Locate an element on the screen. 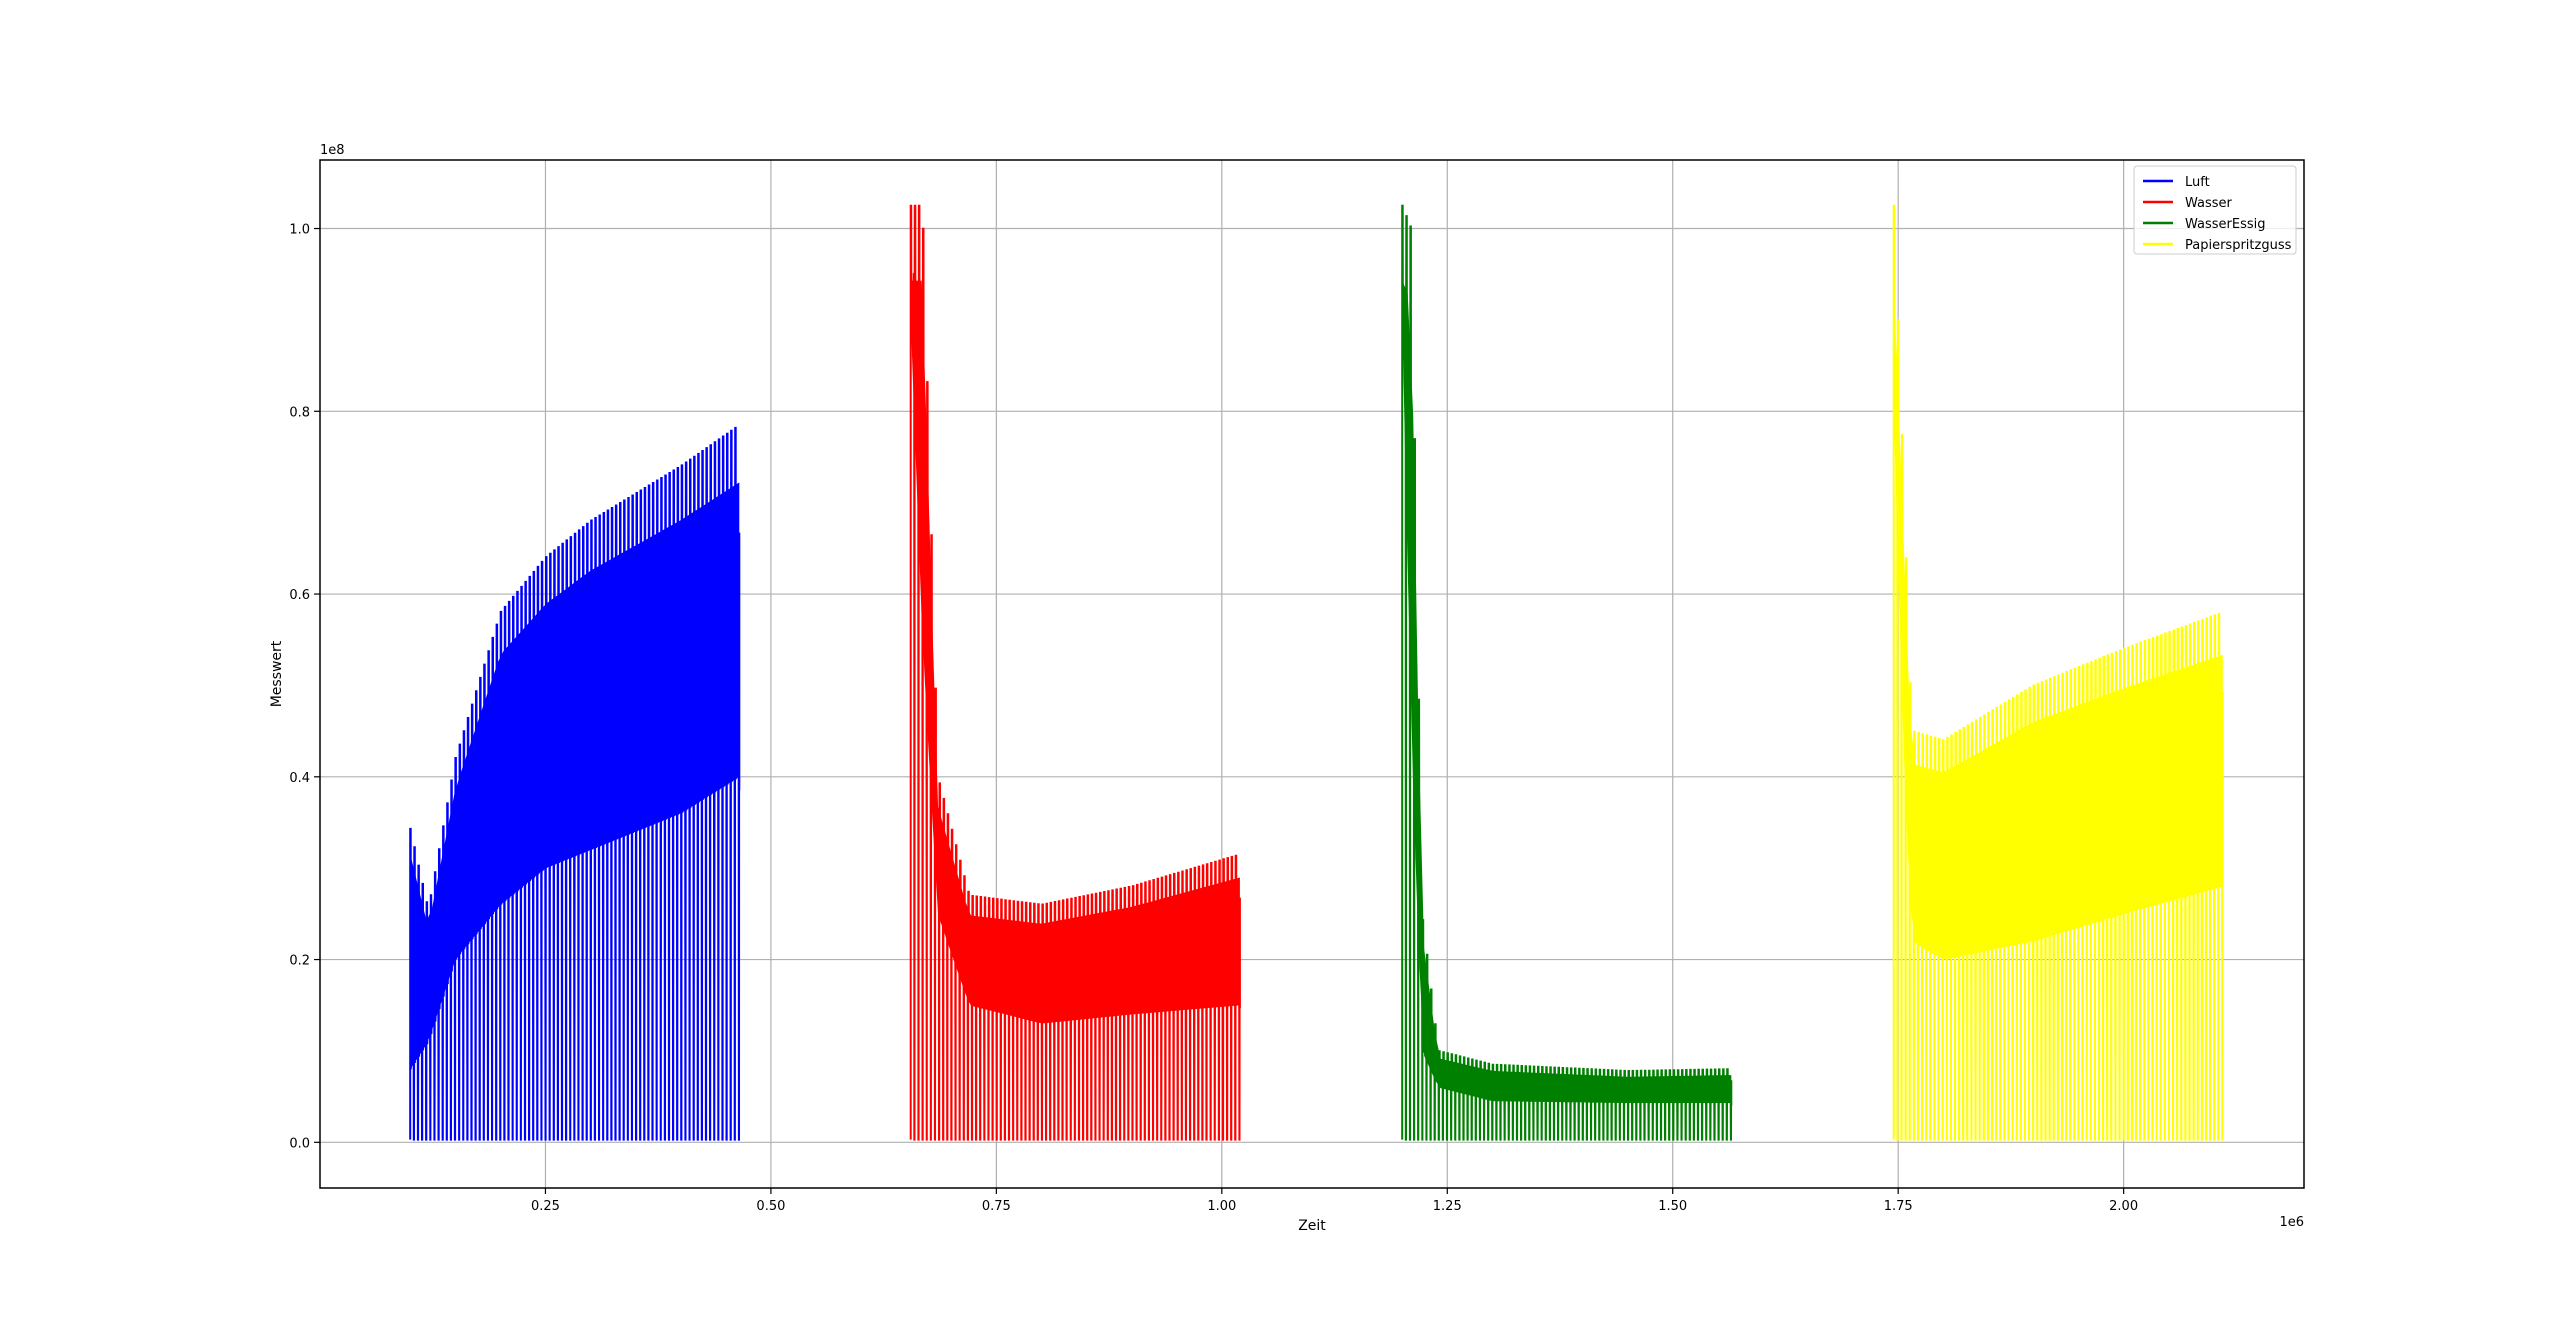 This screenshot has height=1335, width=2560. y-tick-label: 0.0 is located at coordinates (299, 1143).